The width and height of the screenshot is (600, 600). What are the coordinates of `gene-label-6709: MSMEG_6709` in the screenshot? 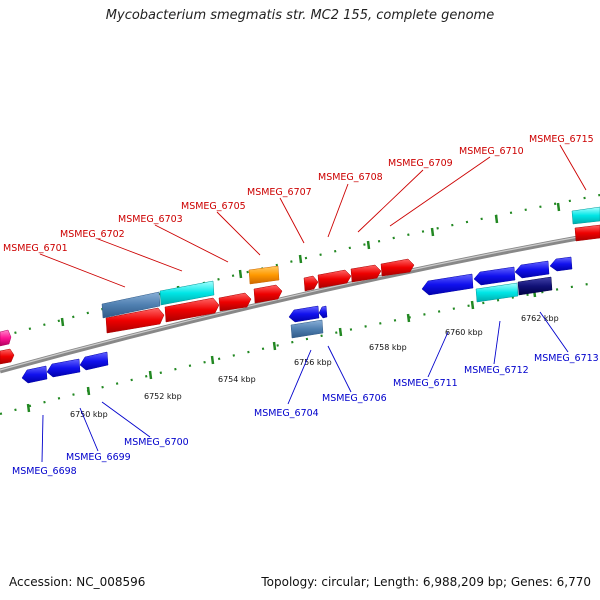 It's located at (420, 163).